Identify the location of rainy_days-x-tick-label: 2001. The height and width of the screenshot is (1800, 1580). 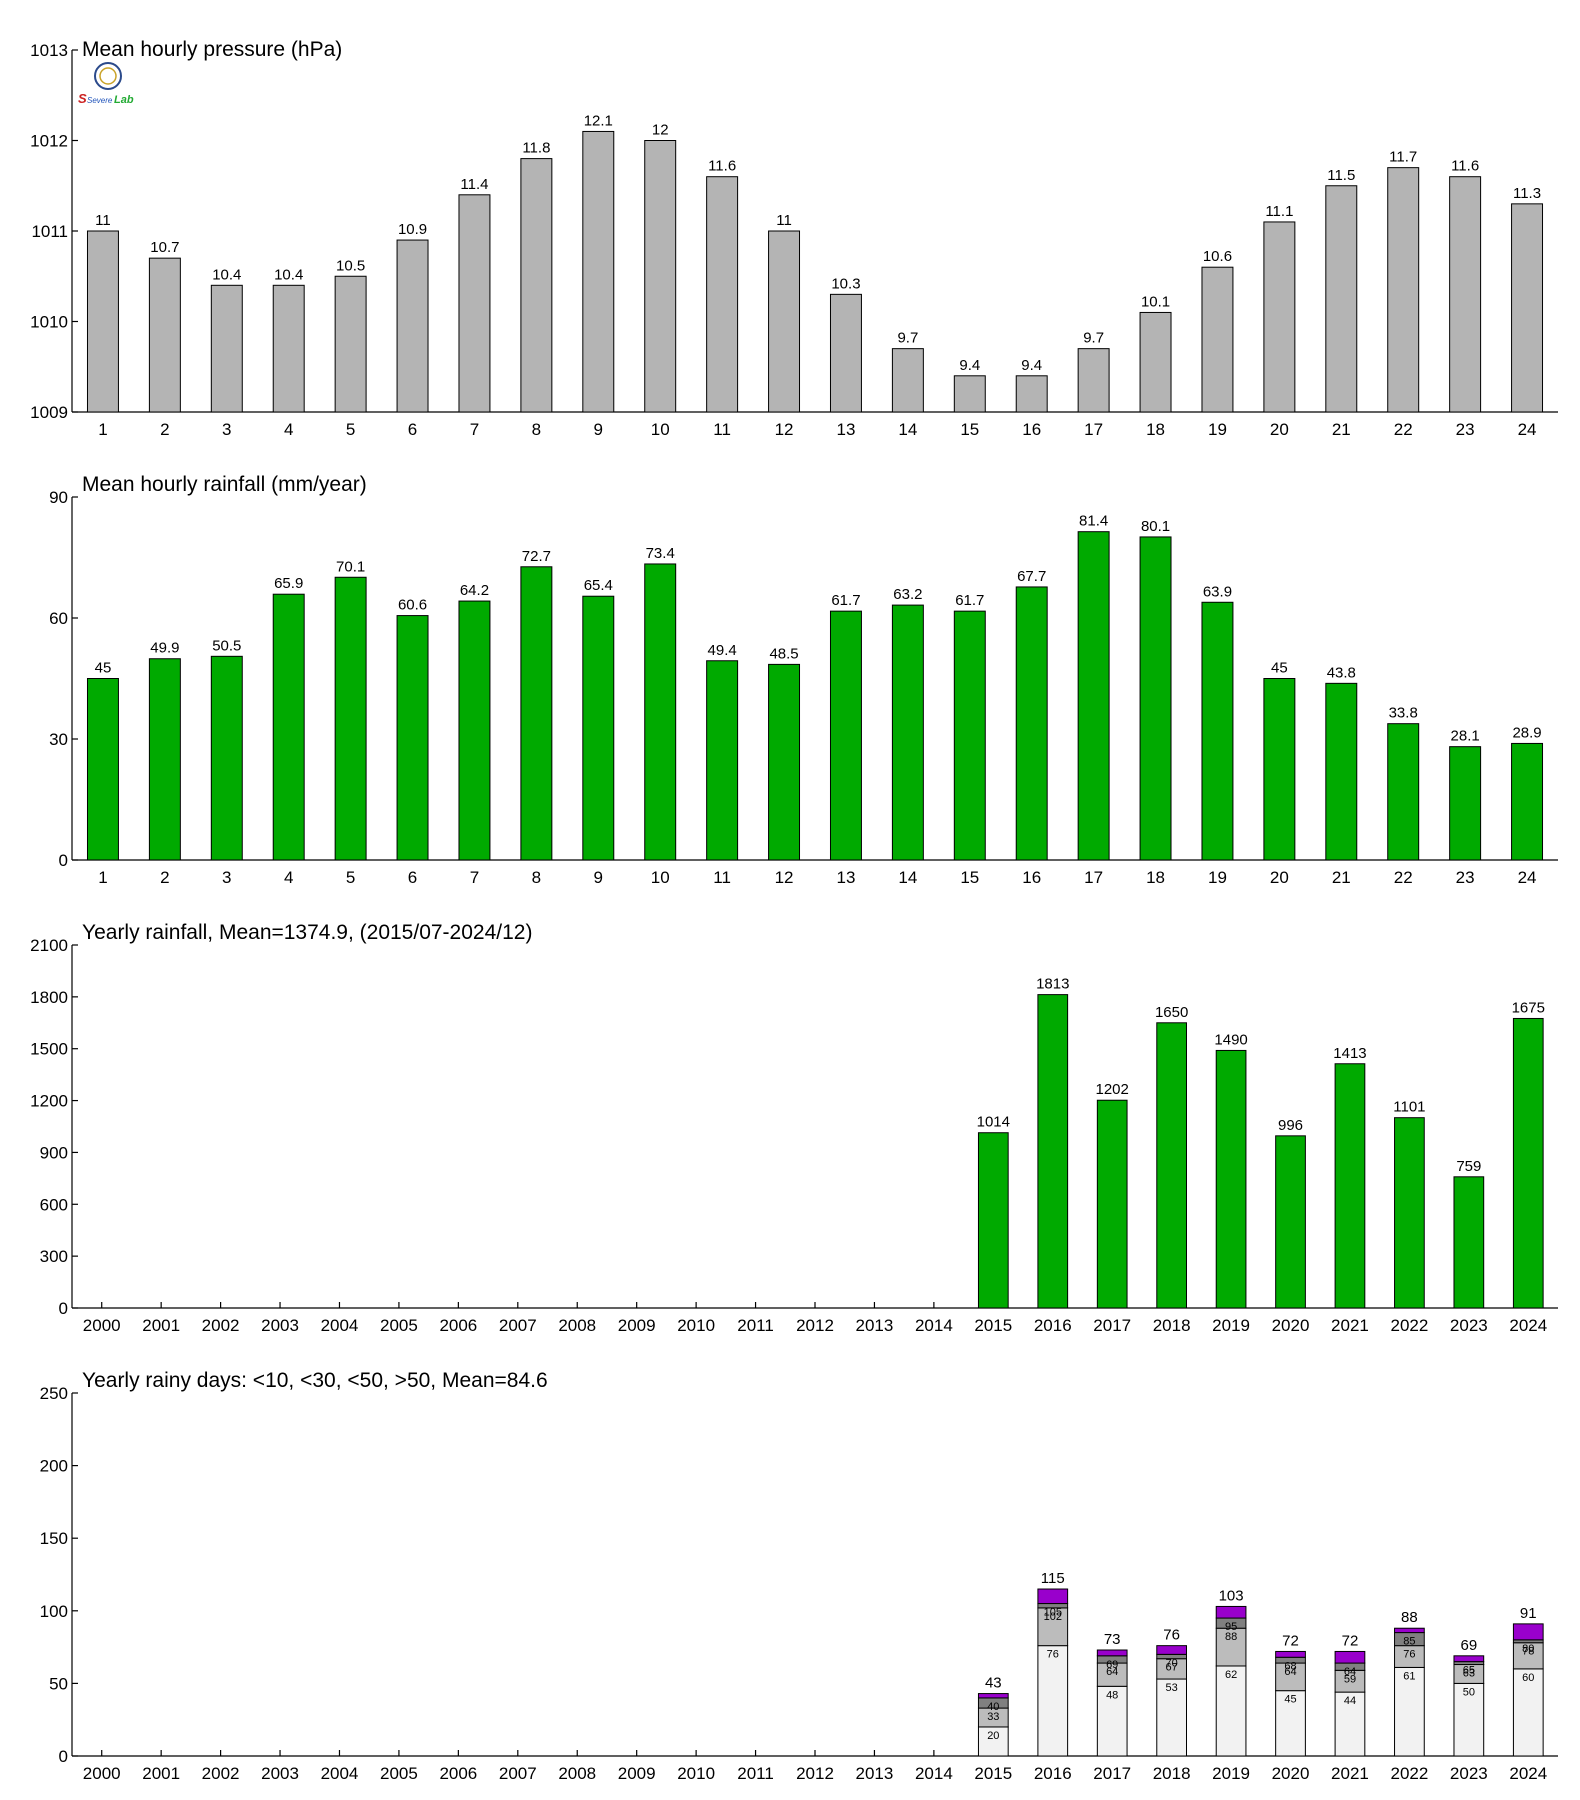
(161, 1773).